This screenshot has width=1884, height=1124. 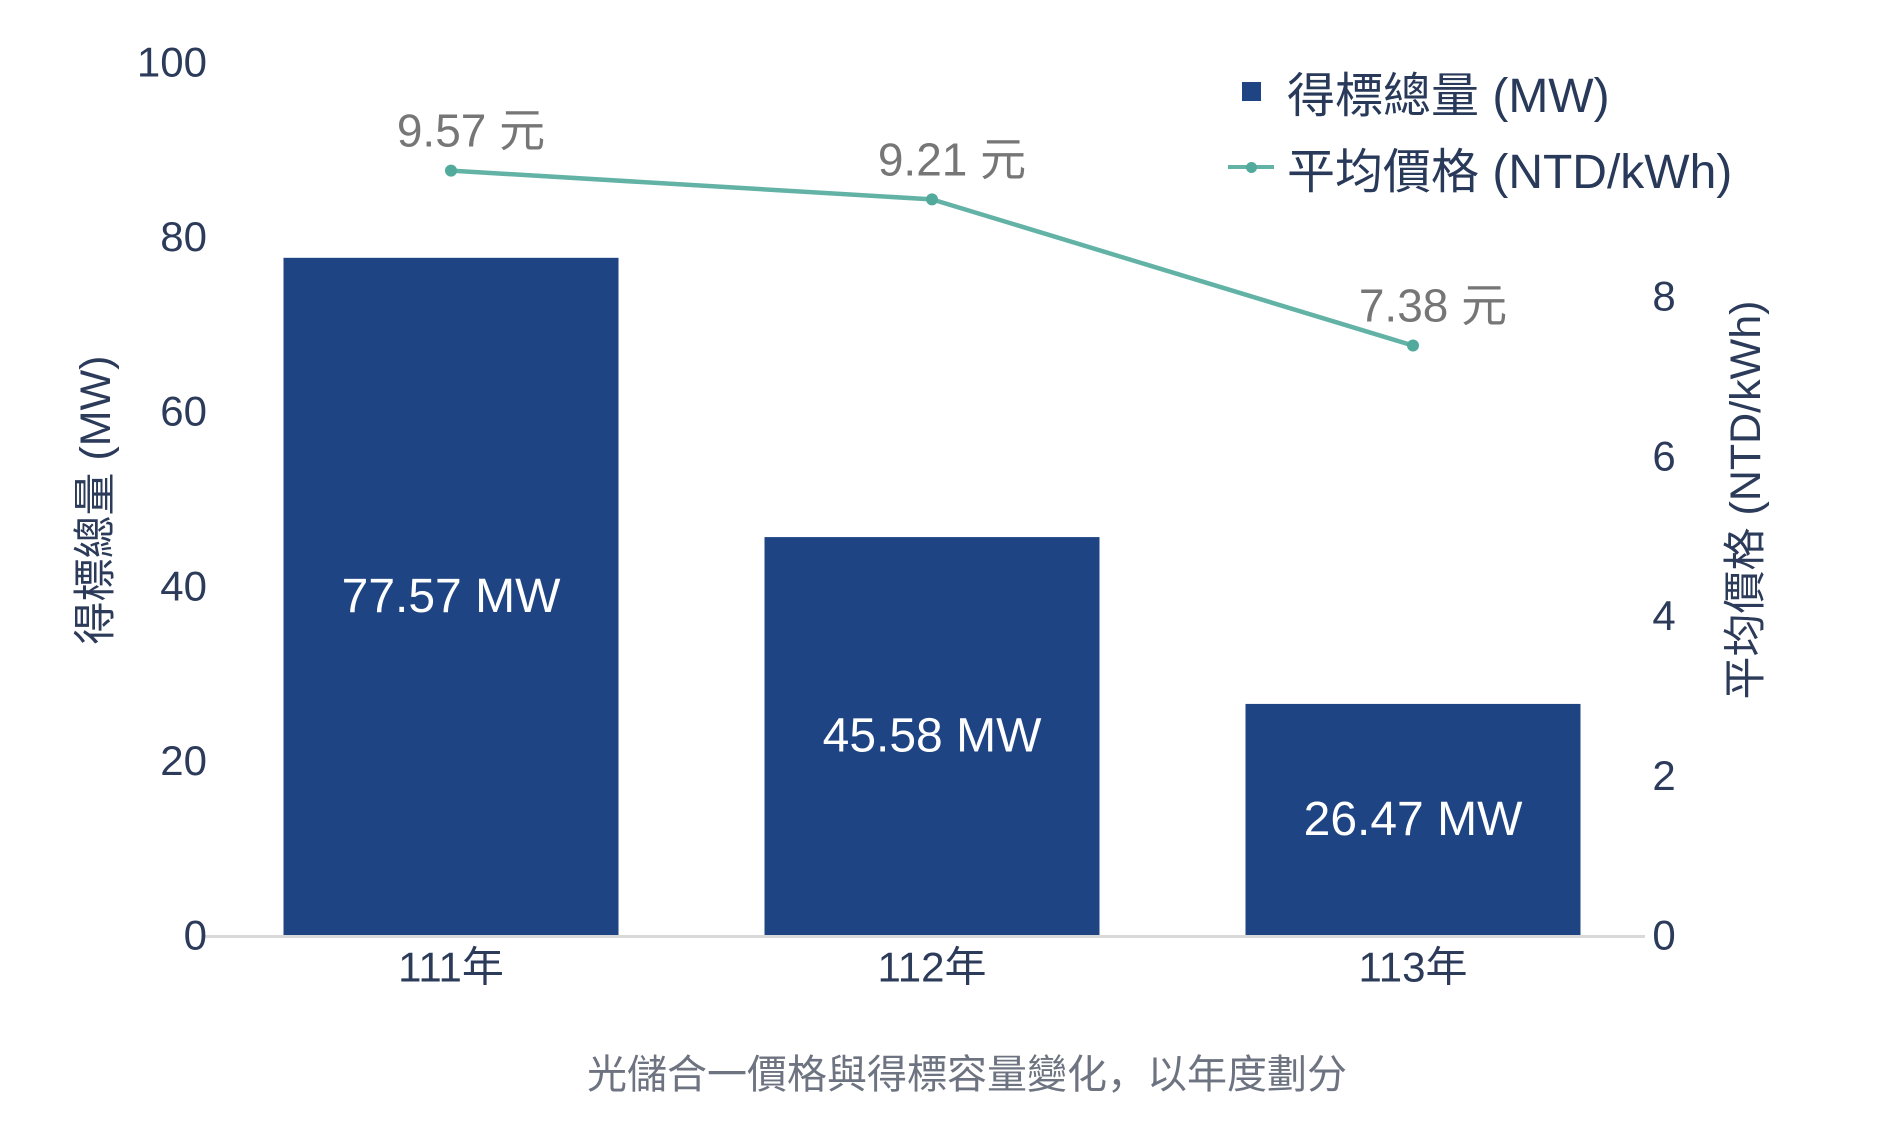 What do you see at coordinates (1413, 967) in the screenshot?
I see `x-axis-tick-label: 113年` at bounding box center [1413, 967].